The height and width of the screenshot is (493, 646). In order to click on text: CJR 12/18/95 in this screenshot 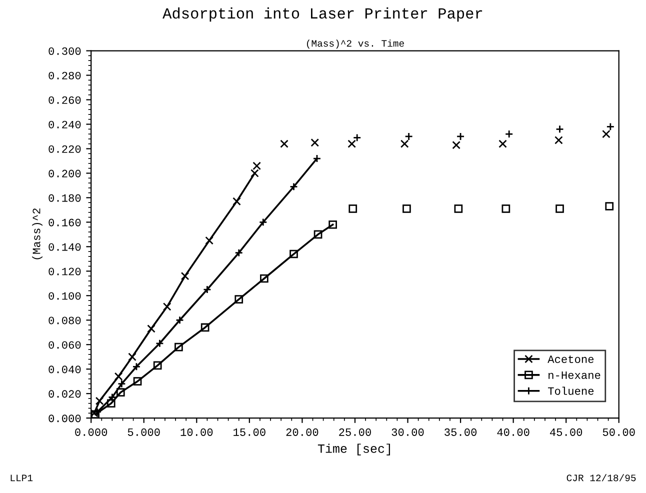, I will do `click(601, 478)`.